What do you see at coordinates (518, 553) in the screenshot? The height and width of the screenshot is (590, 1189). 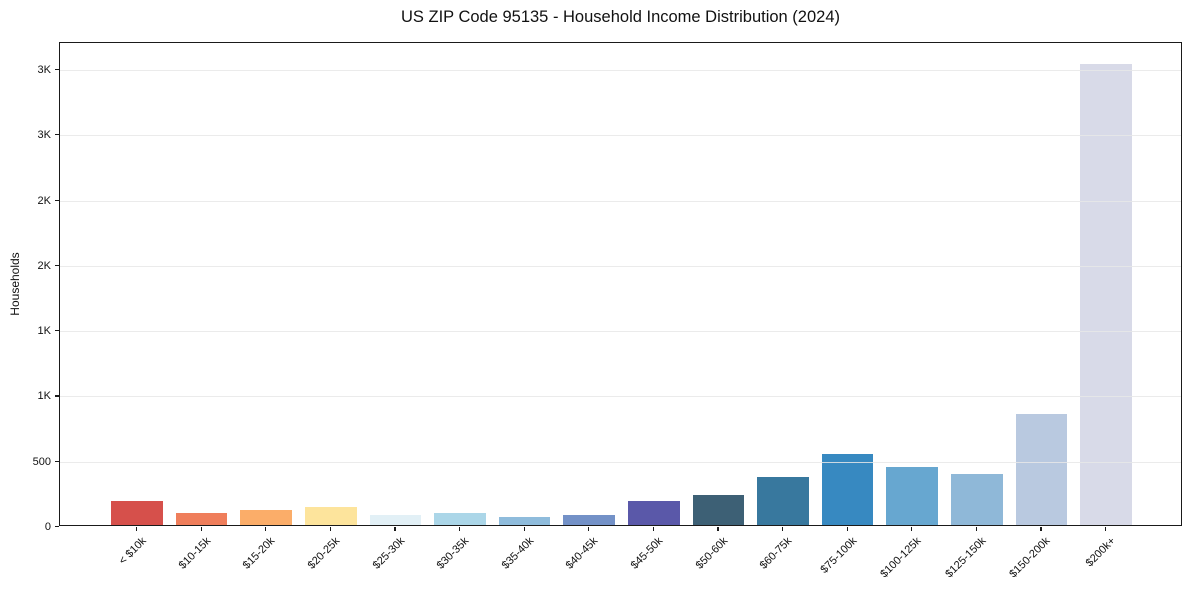 I see `x-tick-label: $35-40k` at bounding box center [518, 553].